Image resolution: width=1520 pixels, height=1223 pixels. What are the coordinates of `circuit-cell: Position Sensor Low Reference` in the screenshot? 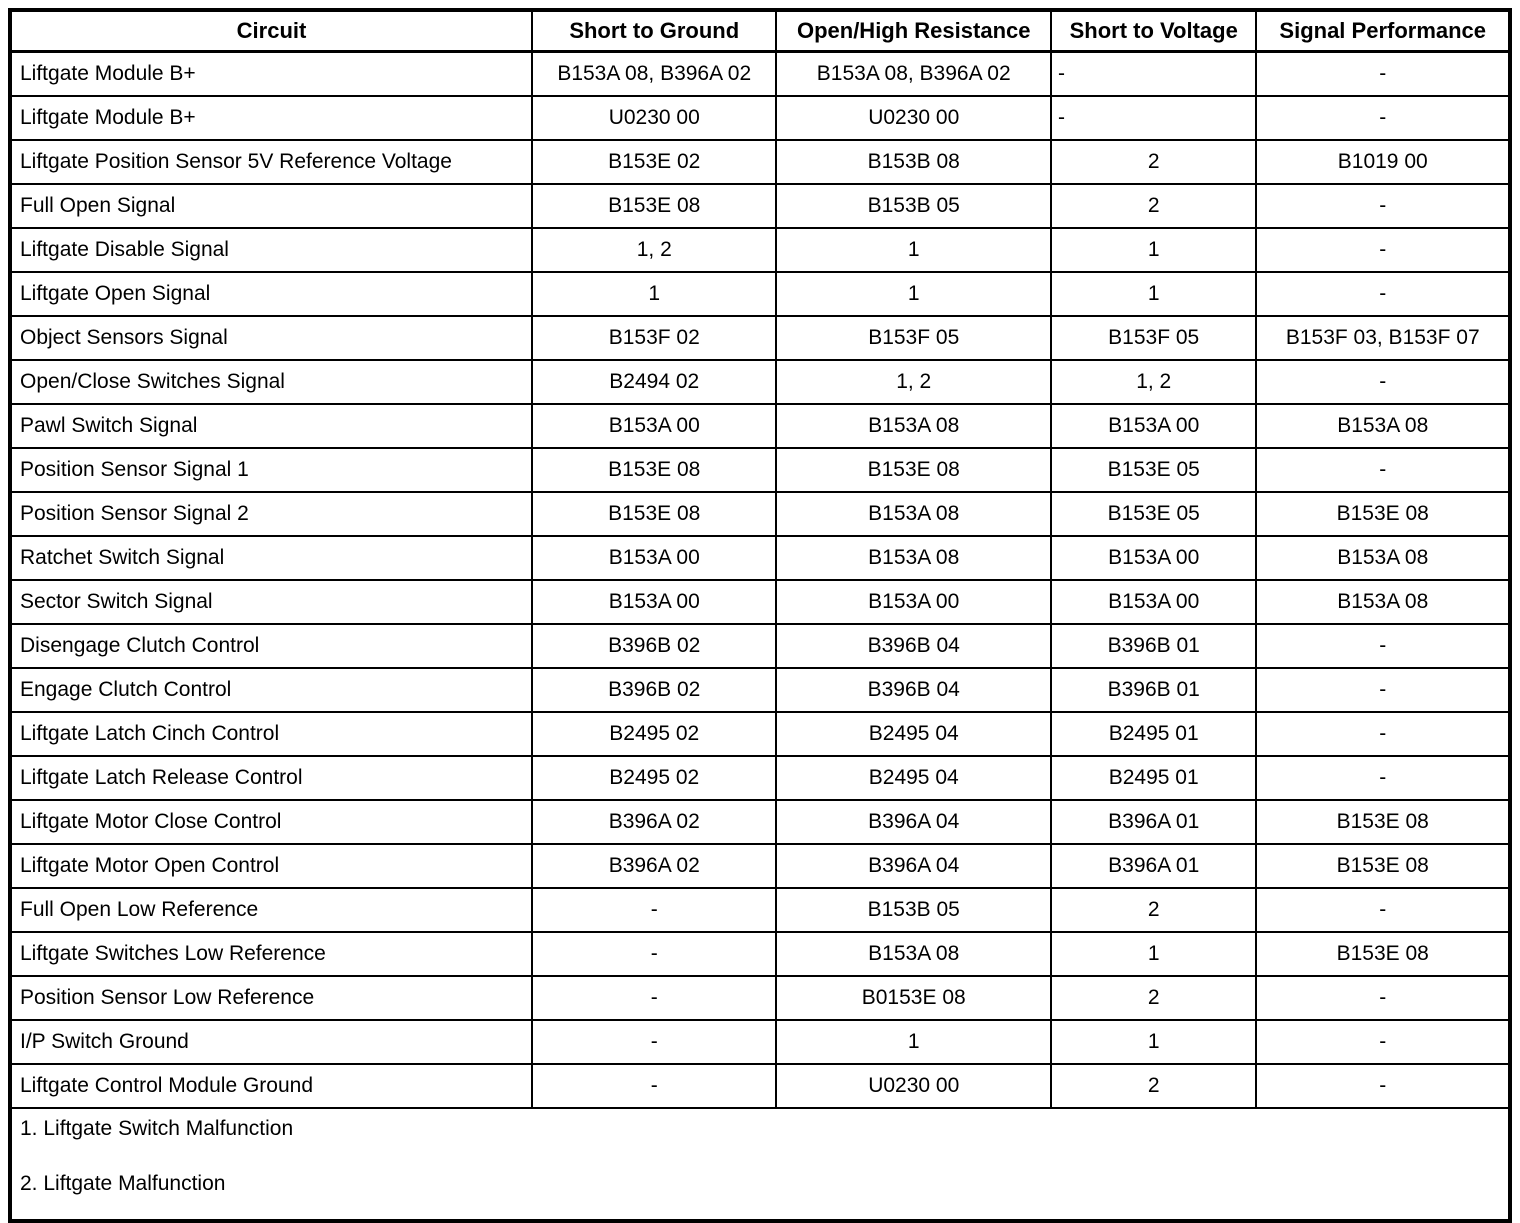 It's located at (271, 998).